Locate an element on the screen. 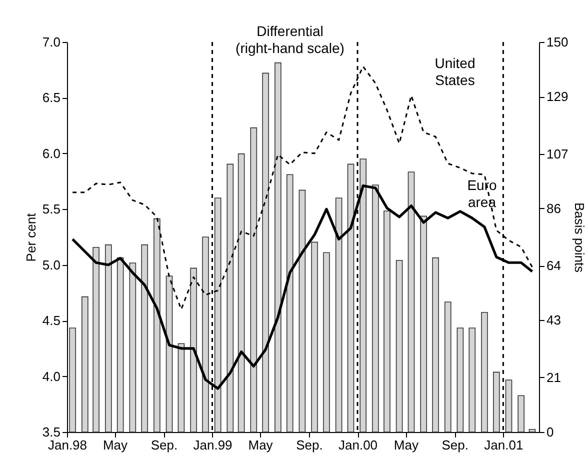 This screenshot has width=587, height=466. y-tick-label: 6.0 is located at coordinates (51, 153).